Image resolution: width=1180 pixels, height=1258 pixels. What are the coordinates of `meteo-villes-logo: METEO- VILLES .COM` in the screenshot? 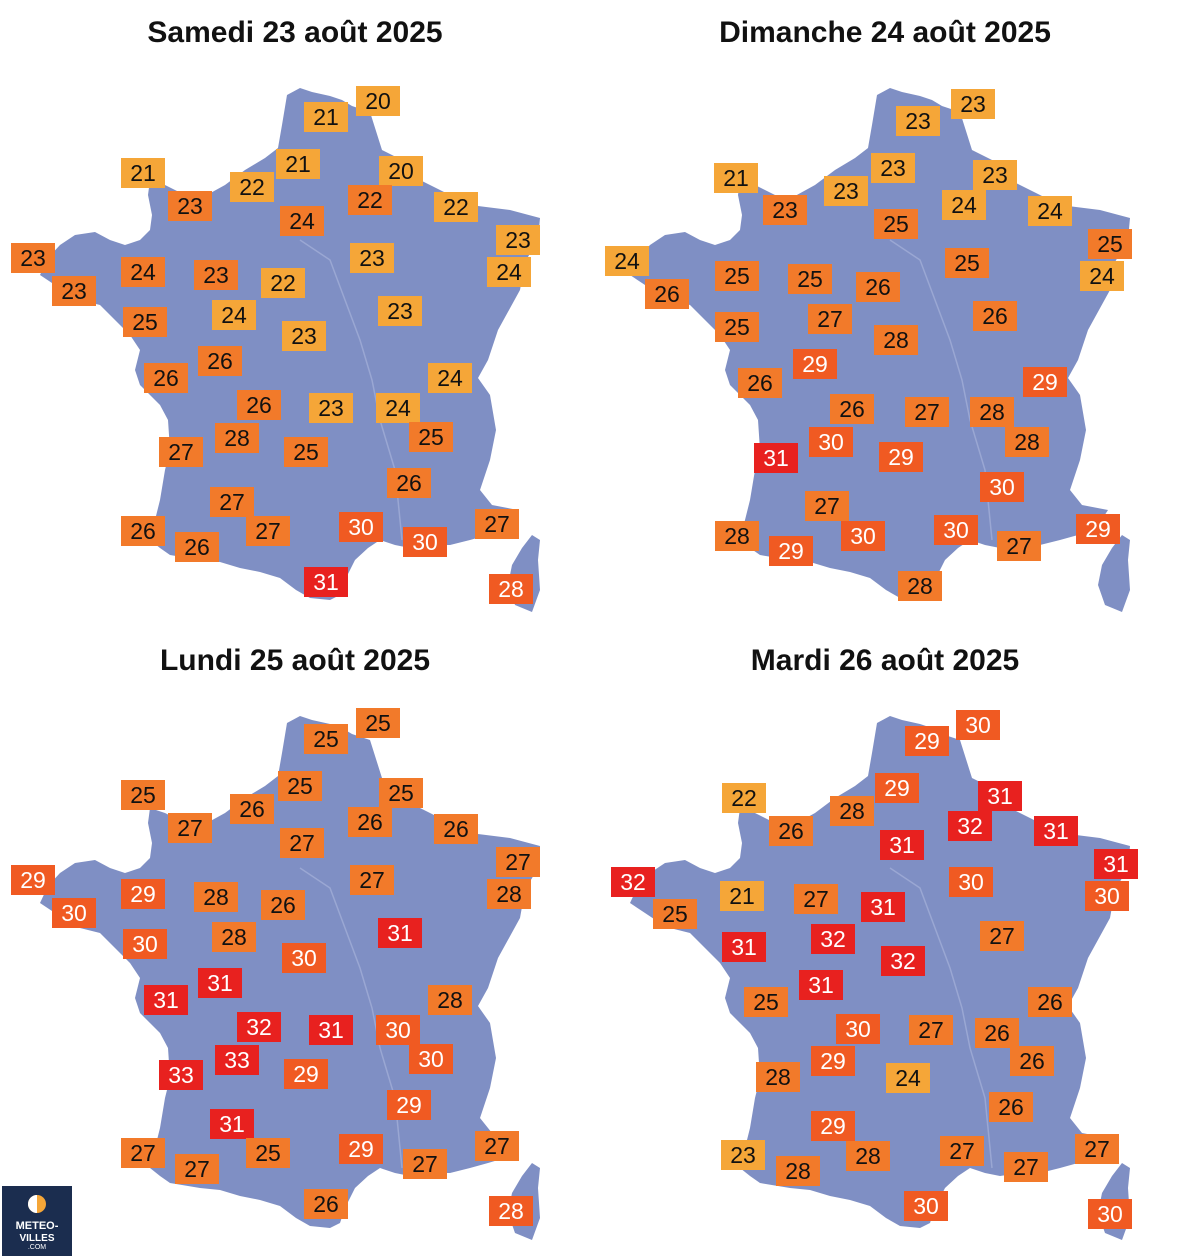 It's located at (37, 1221).